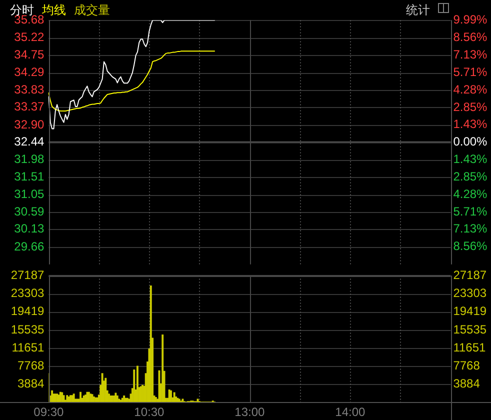 This screenshot has height=420, width=491. I want to click on y-tick-label: 35.22, so click(29, 37).